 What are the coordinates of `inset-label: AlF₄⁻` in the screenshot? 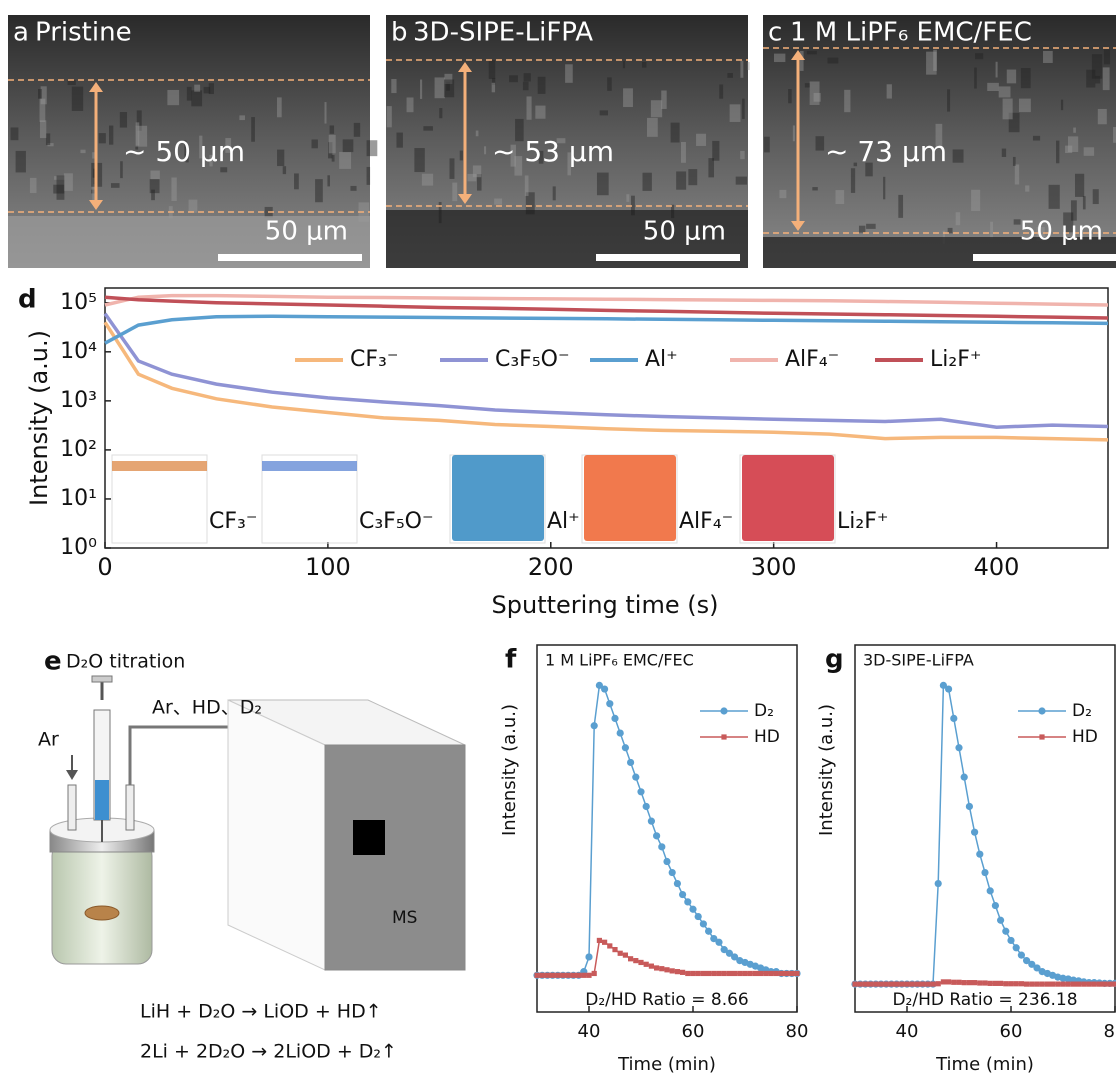 It's located at (706, 521).